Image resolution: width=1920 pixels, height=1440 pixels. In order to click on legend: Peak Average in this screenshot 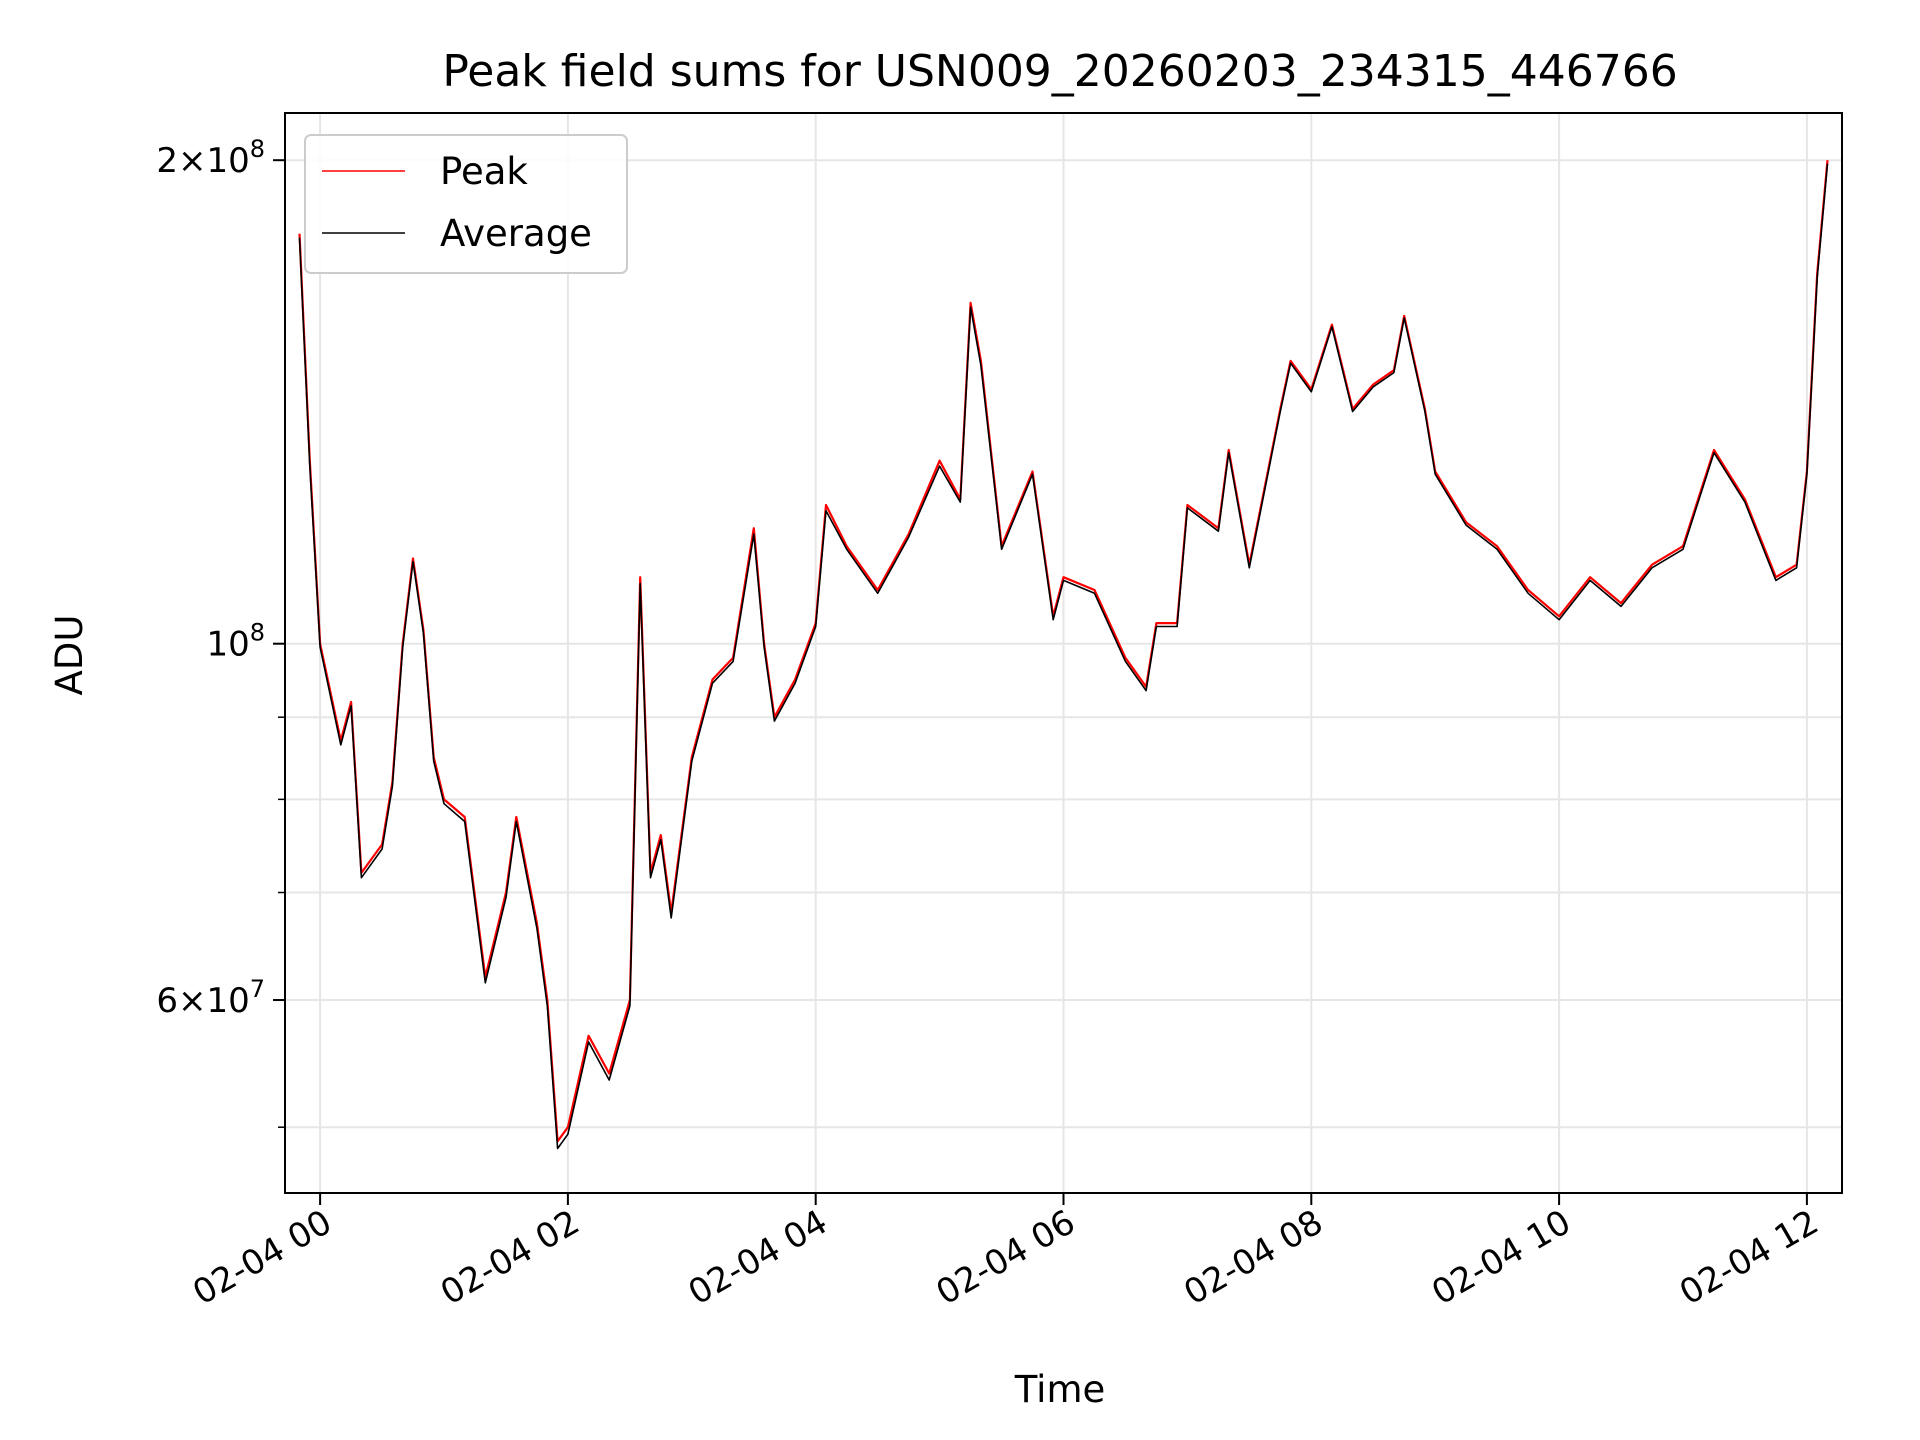, I will do `click(466, 204)`.